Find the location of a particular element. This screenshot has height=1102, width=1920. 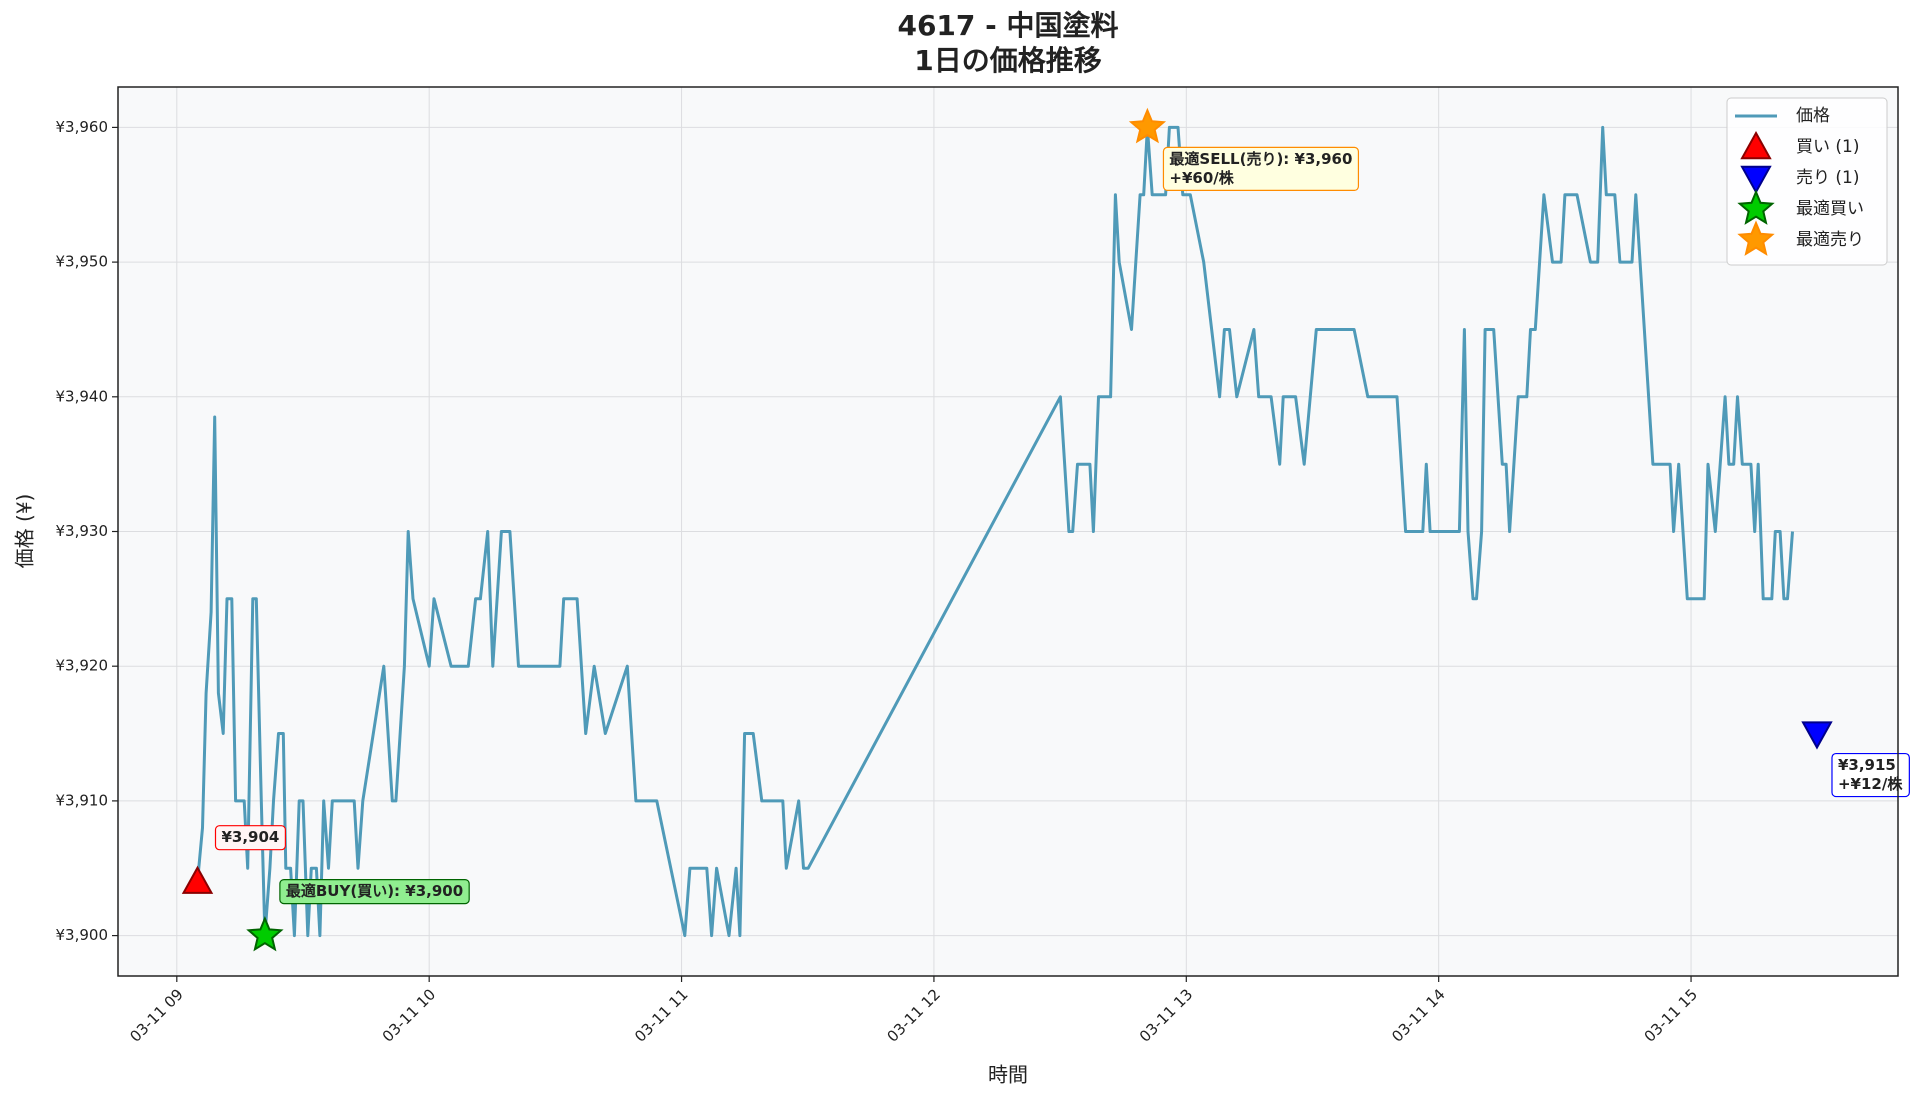

legend-label: 価格 is located at coordinates (1813, 116).